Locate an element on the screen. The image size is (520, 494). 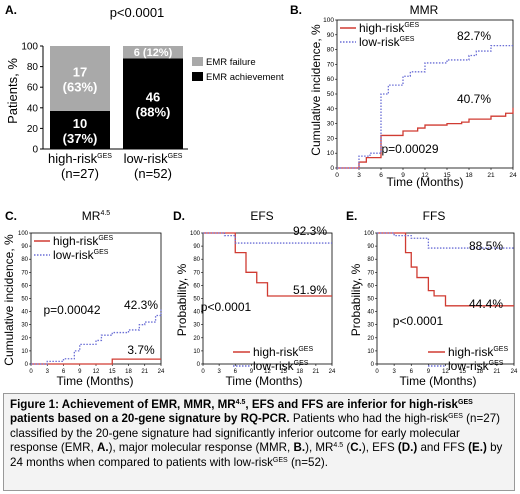
panel-d-xtick-label: 18 is located at coordinates (299, 372).